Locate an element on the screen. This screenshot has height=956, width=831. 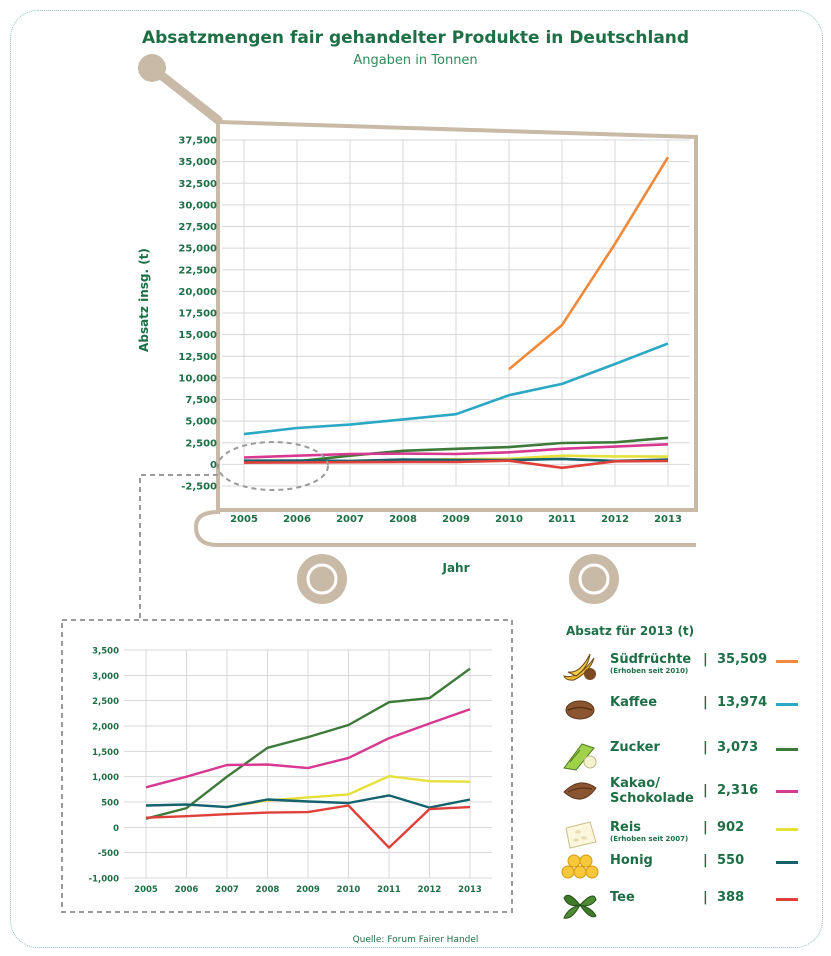
y-tick-label: 0 is located at coordinates (213, 465).